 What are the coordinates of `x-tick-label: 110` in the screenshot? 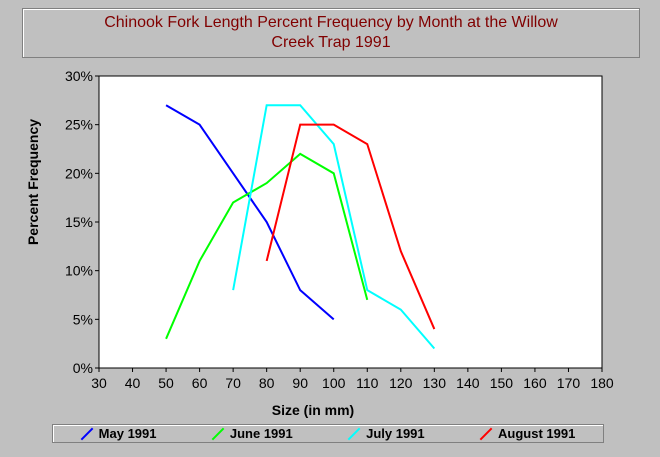 It's located at (367, 383).